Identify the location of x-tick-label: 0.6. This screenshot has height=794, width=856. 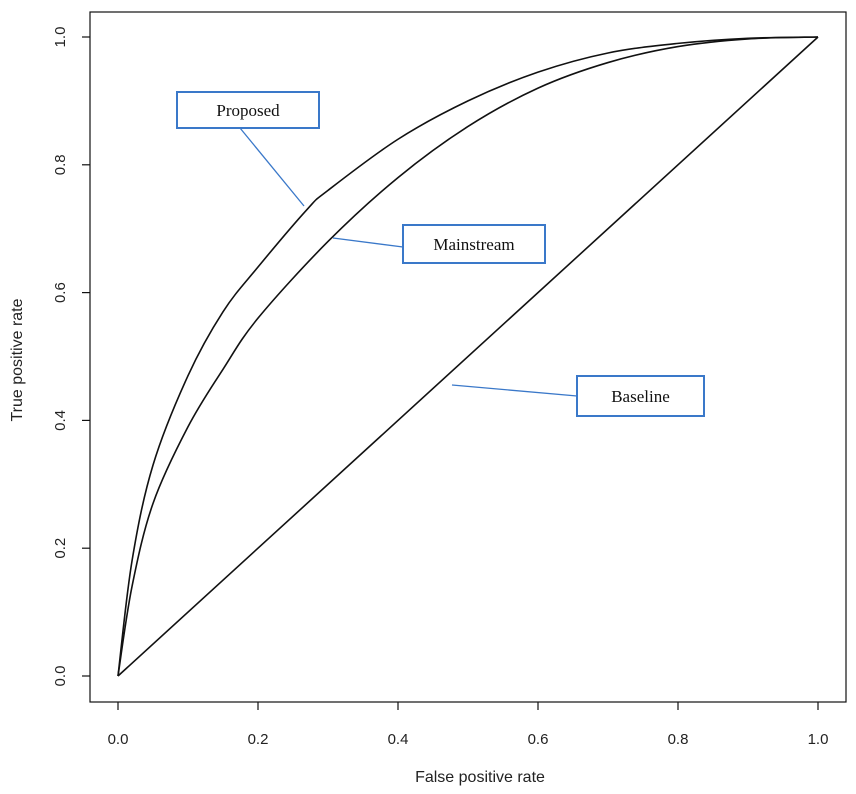
(538, 739).